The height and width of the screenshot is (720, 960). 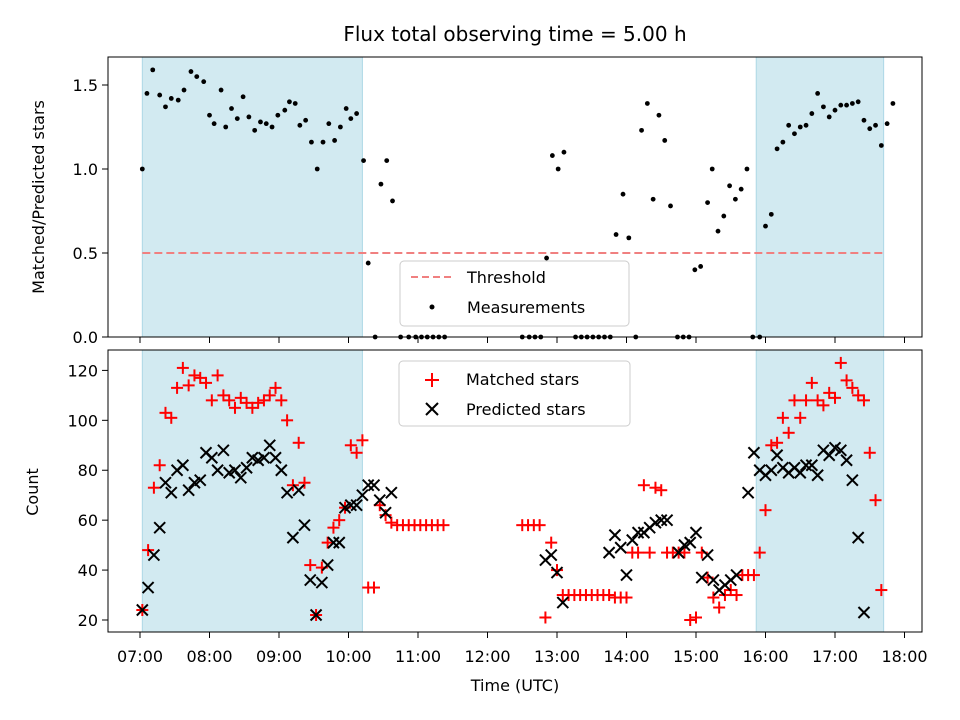 What do you see at coordinates (82, 370) in the screenshot?
I see `y-tick-label: 120` at bounding box center [82, 370].